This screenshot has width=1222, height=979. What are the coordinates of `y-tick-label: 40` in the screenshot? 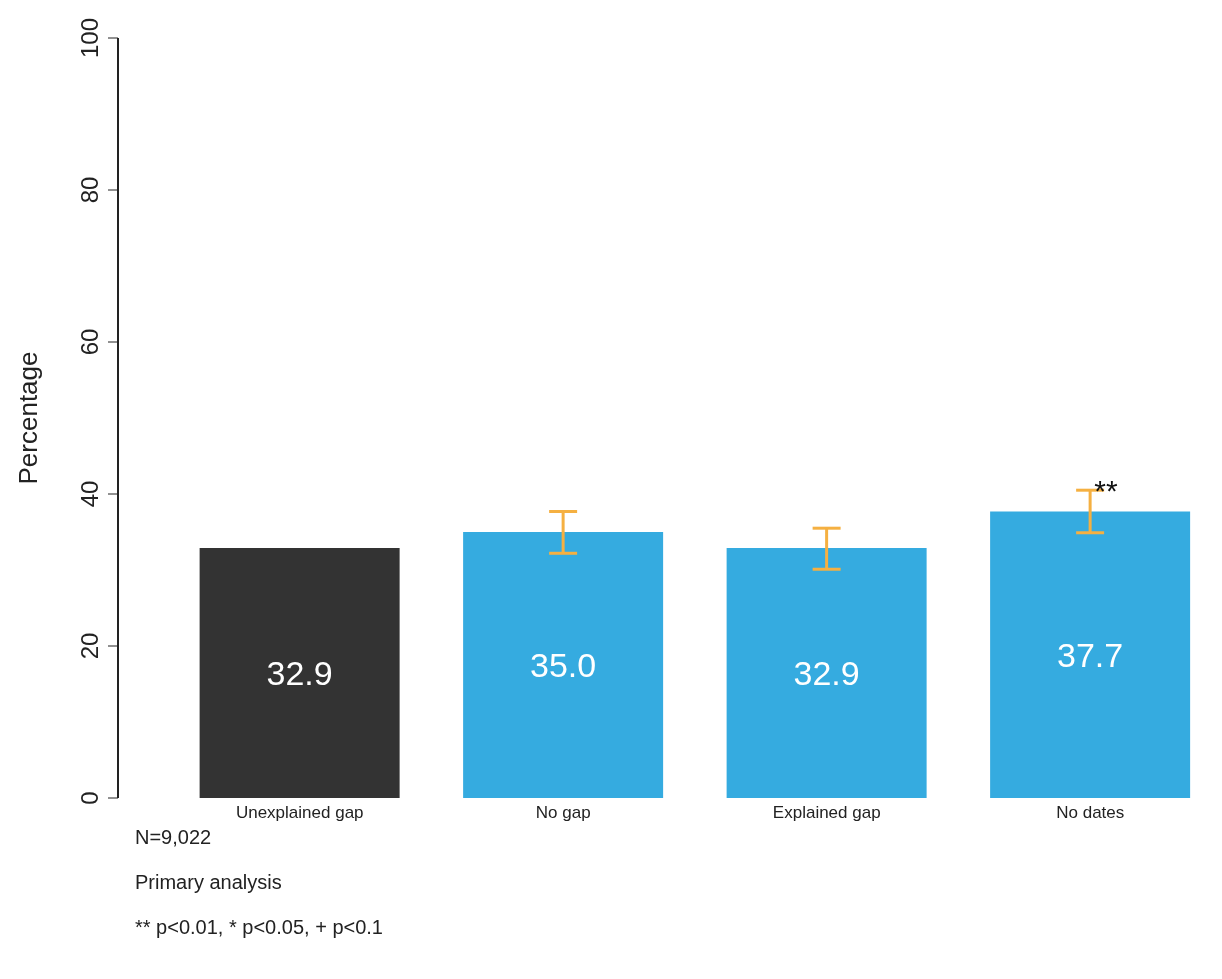 It's located at (89, 494).